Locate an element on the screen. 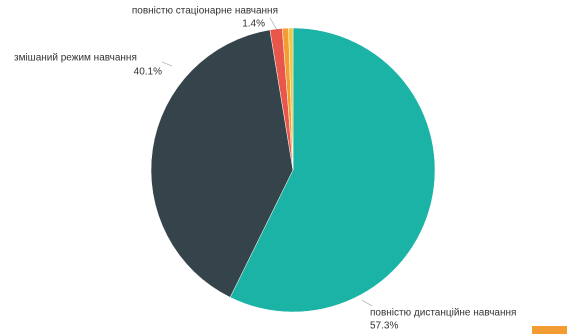 This screenshot has height=334, width=567. slice-value: 1.4% is located at coordinates (253, 24).